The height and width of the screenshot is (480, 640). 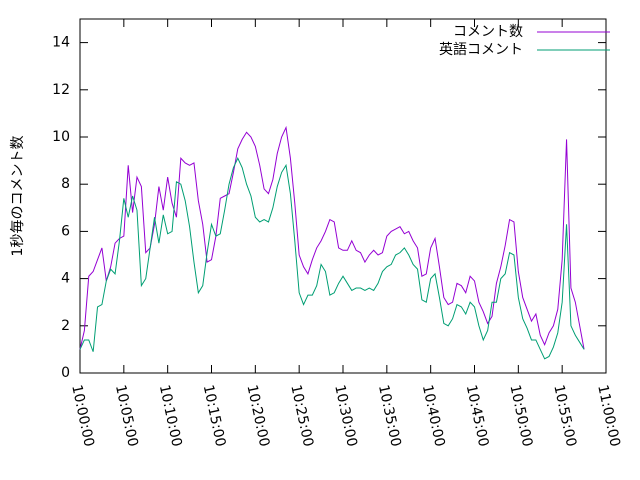 What do you see at coordinates (65, 231) in the screenshot?
I see `y-tick-label: 6` at bounding box center [65, 231].